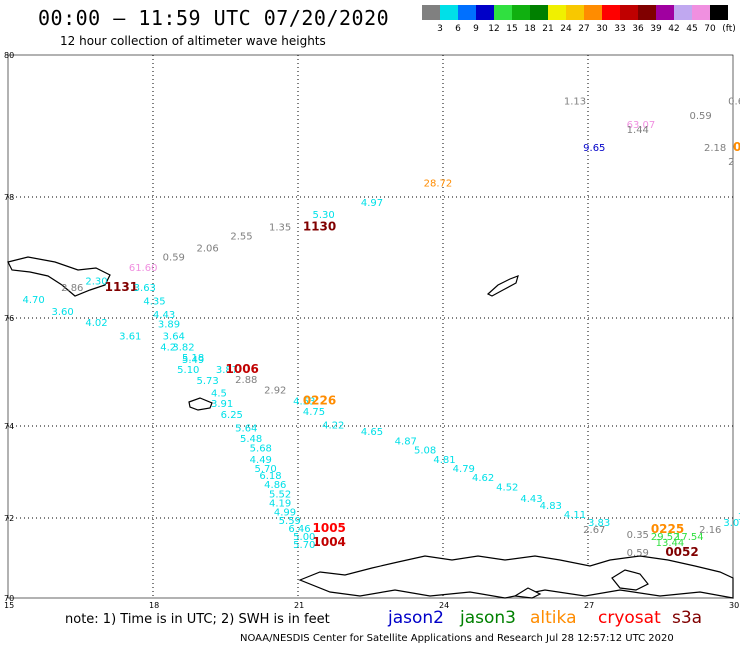 The image size is (740, 650). I want to click on wave-height-label: 61.60, so click(143, 268).